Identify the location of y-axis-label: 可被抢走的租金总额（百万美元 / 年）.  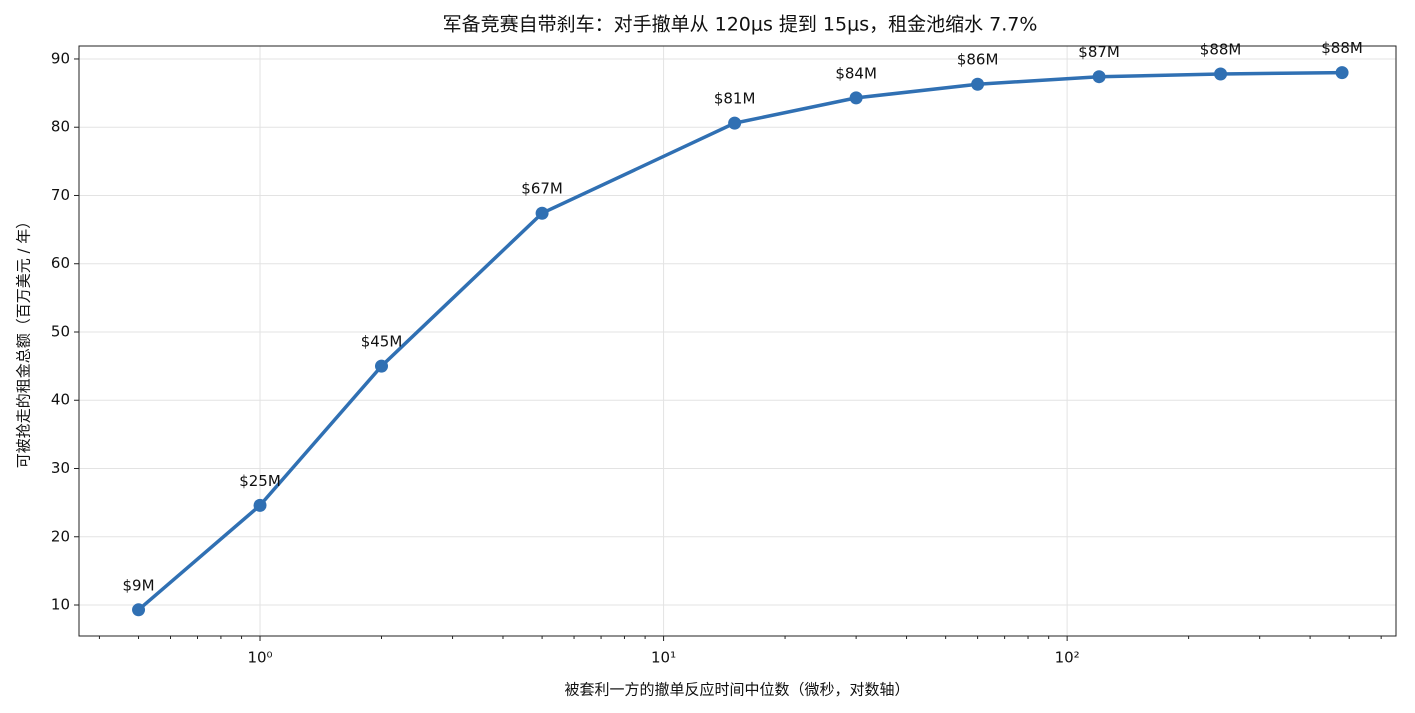
(24, 341).